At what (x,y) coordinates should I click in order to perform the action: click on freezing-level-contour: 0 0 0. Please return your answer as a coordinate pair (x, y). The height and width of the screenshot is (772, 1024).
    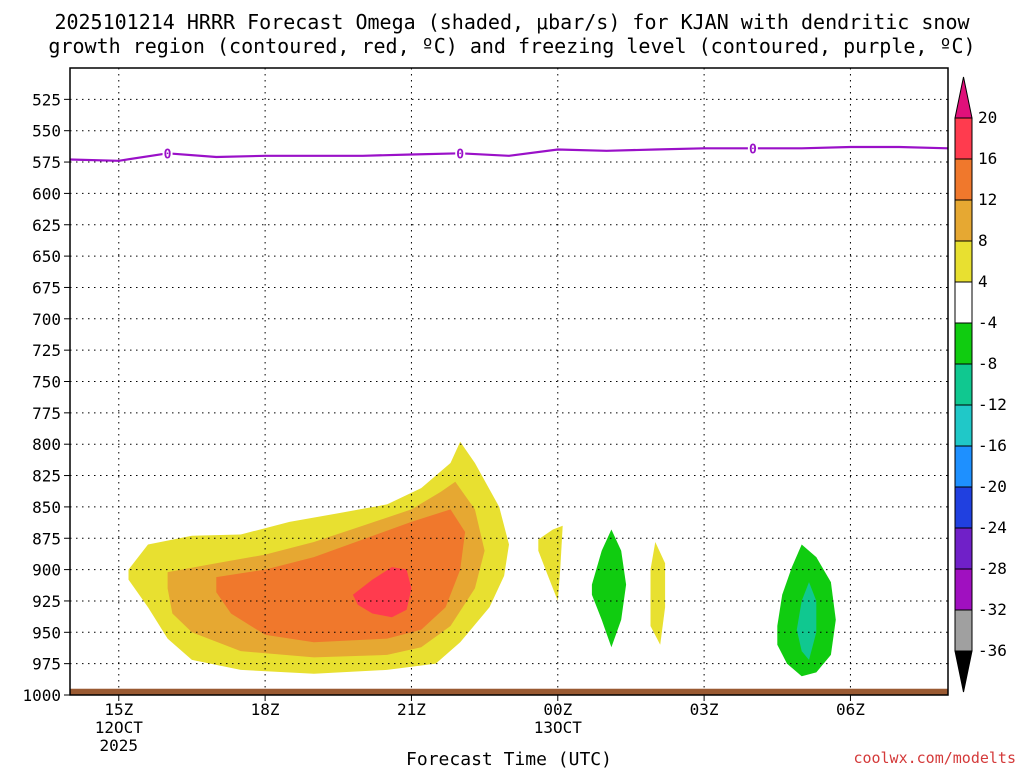
    Looking at the image, I should click on (509, 151).